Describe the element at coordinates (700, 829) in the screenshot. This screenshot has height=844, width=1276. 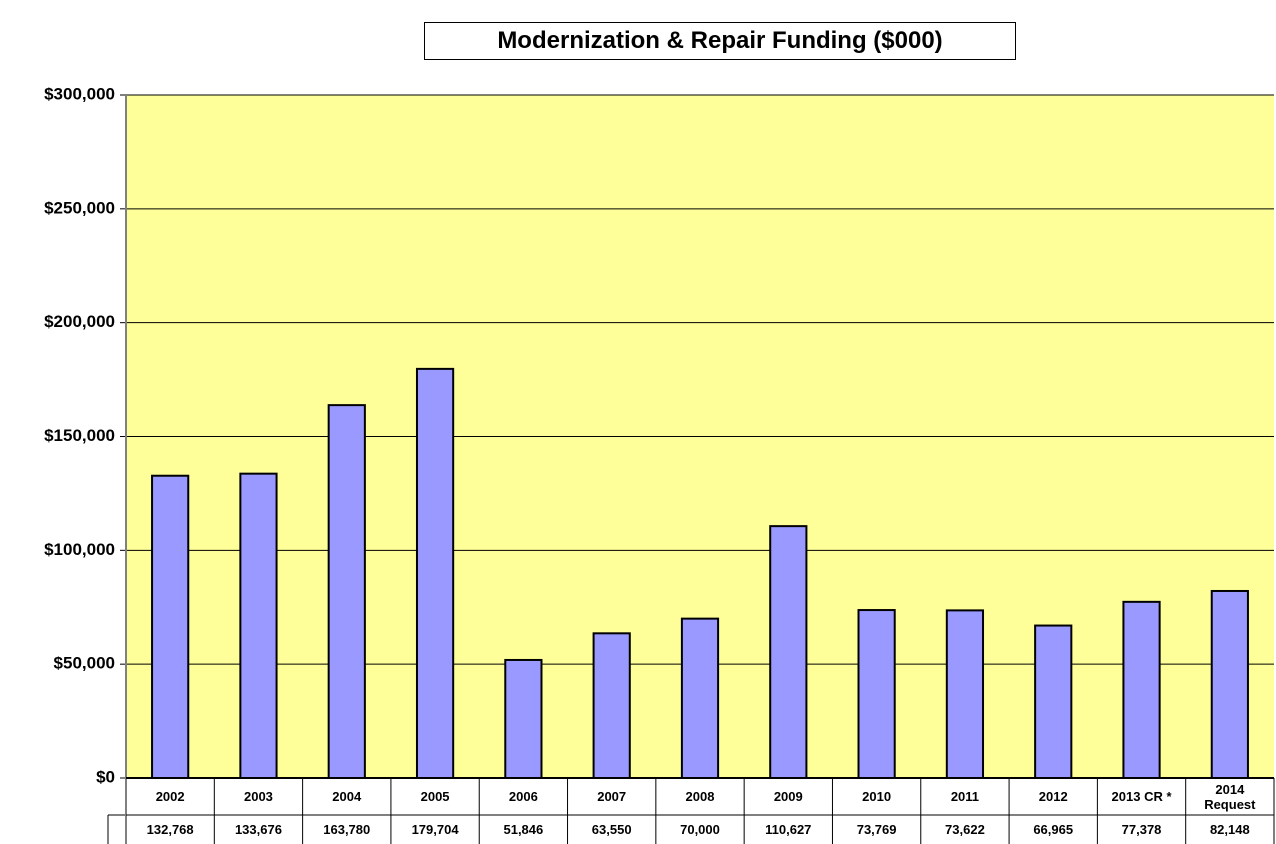
I see `data-label: 70,000` at that location.